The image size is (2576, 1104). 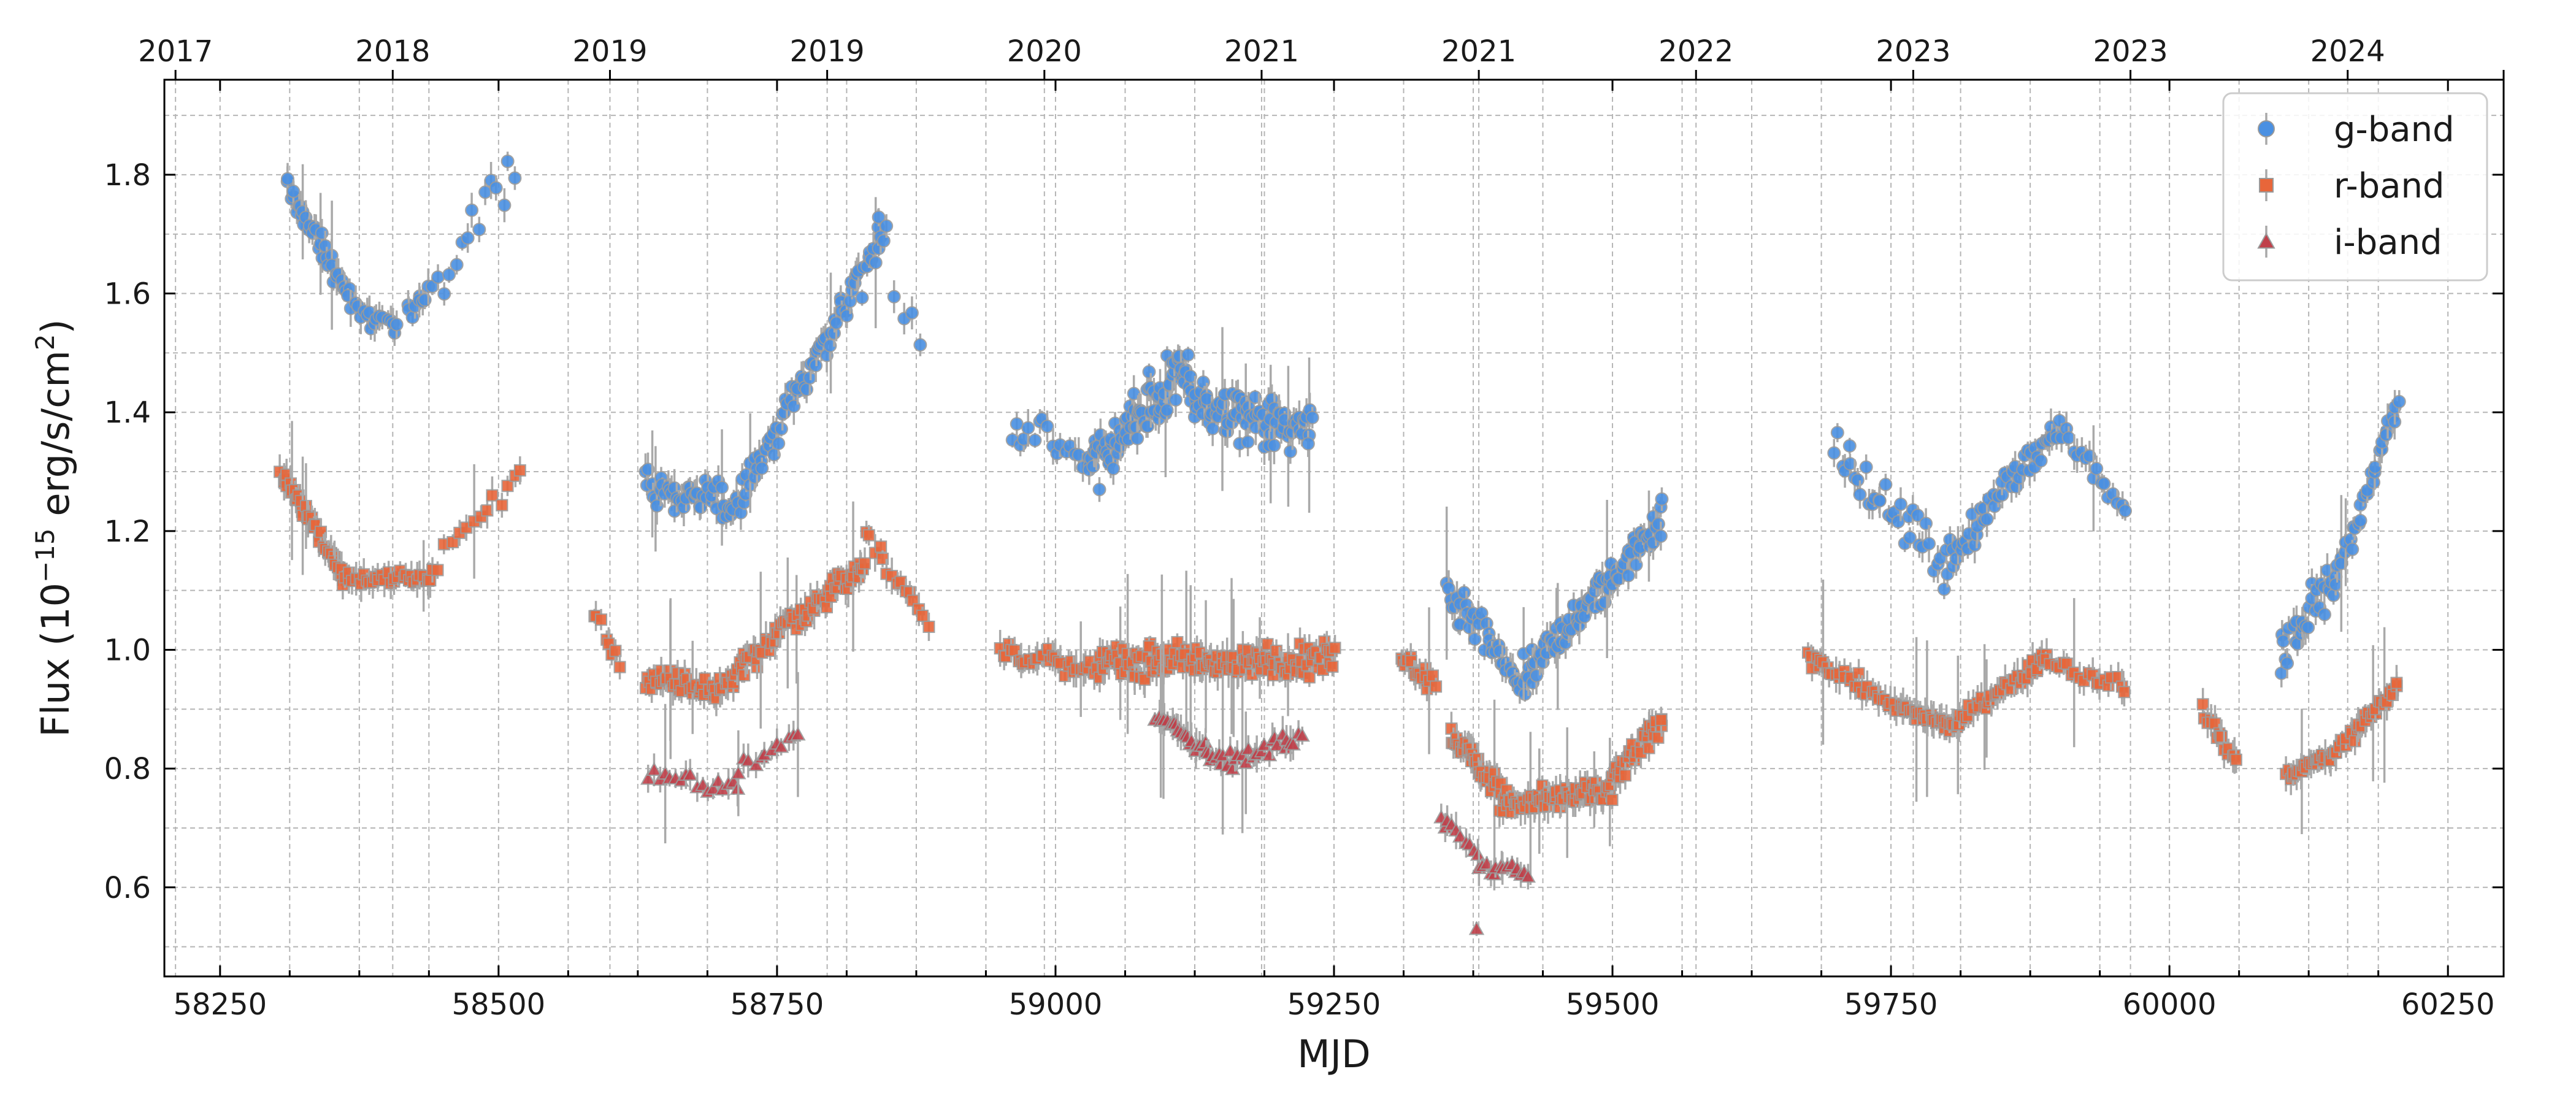 I want to click on x-axis-label: MJD, so click(x=1334, y=1054).